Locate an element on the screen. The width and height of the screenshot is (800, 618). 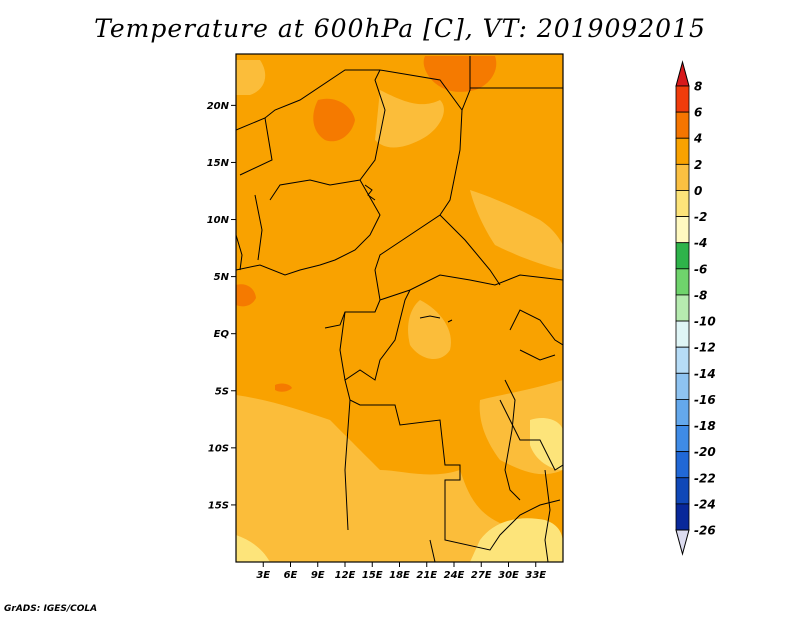
colorbar-label: -2 is located at coordinates (700, 217).